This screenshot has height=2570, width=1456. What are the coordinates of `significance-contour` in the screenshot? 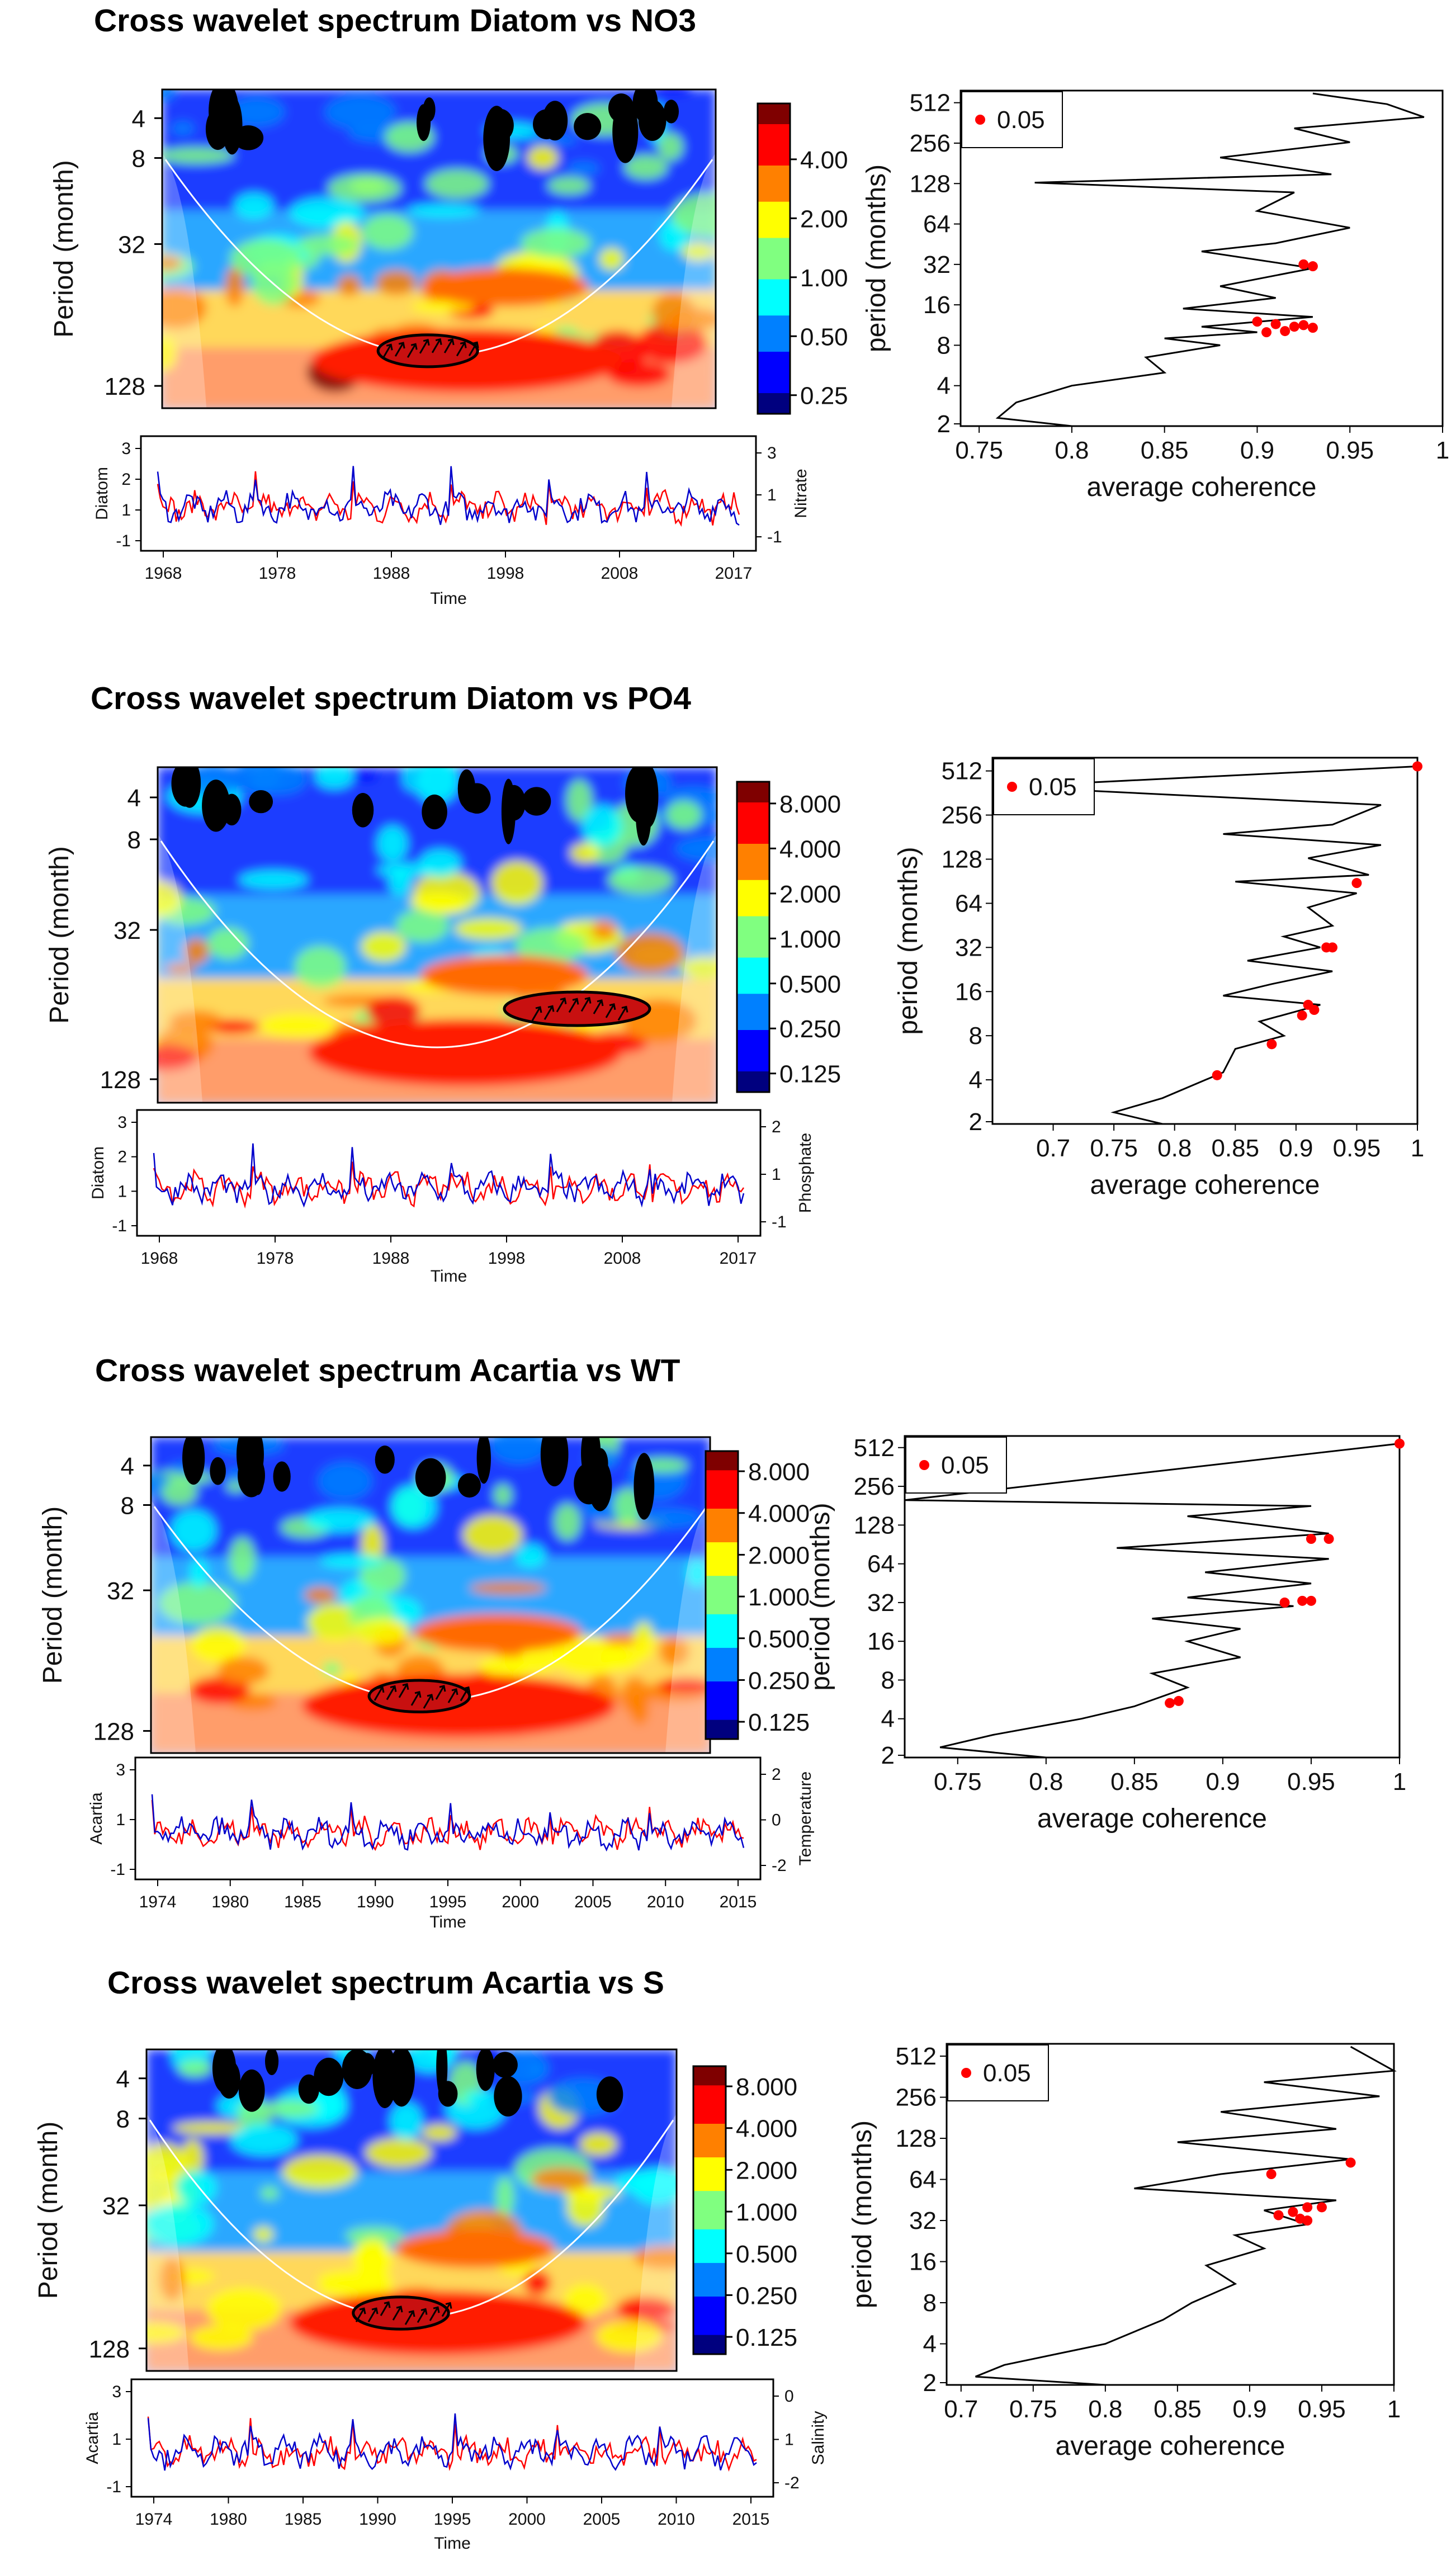 It's located at (577, 1009).